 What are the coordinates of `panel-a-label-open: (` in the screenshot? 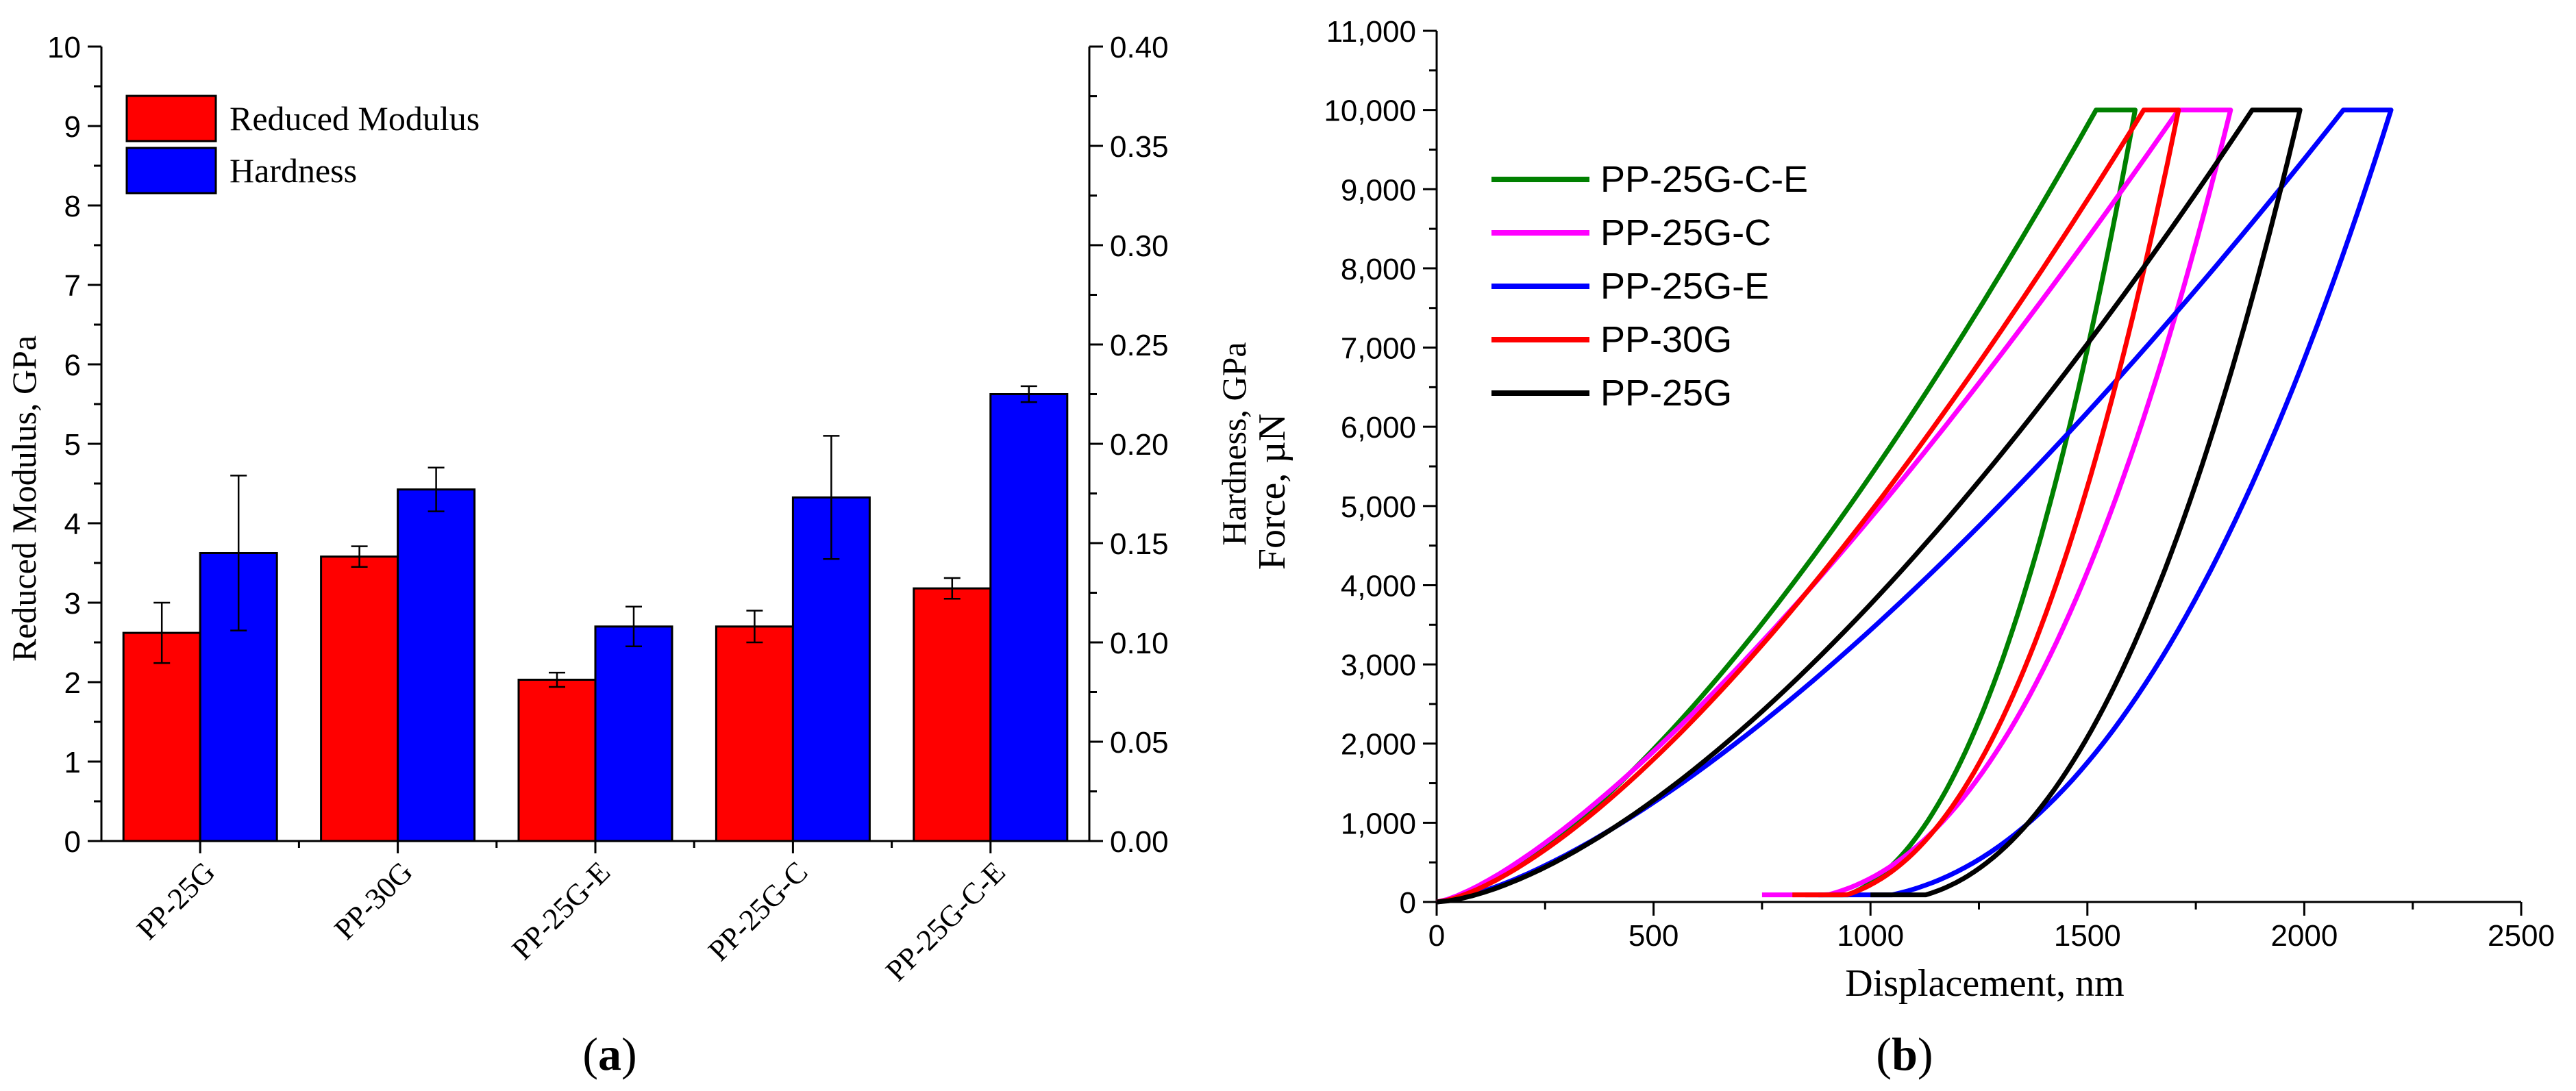 It's located at (590, 1054).